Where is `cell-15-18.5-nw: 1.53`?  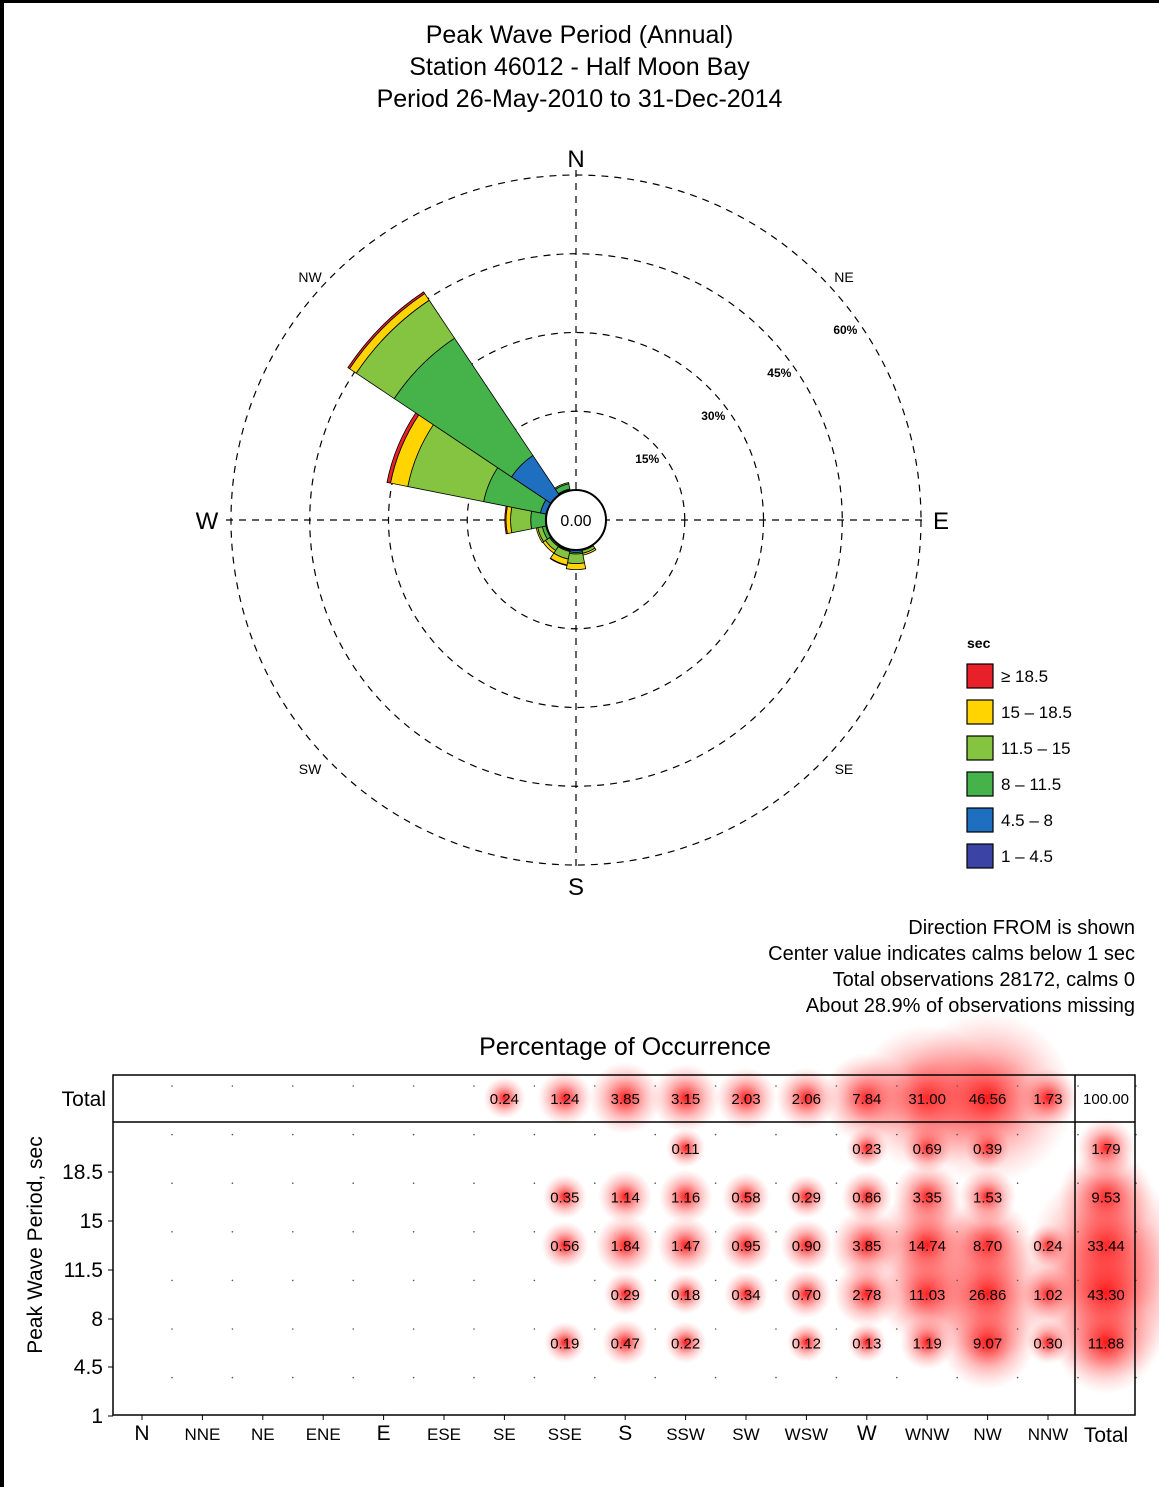 cell-15-18.5-nw: 1.53 is located at coordinates (987, 1198).